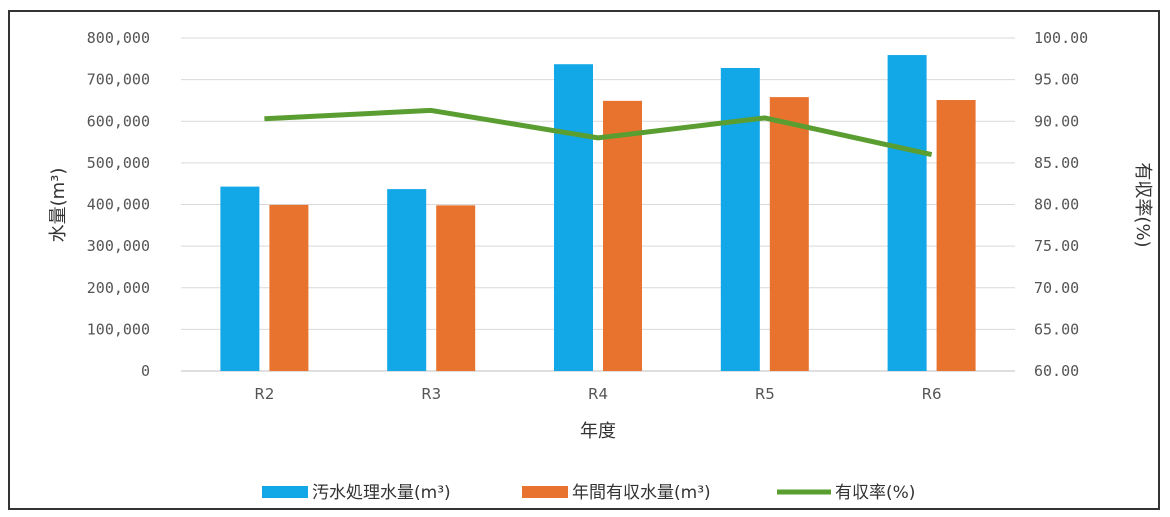 This screenshot has width=1170, height=517. What do you see at coordinates (765, 394) in the screenshot?
I see `x-tick-label: R5` at bounding box center [765, 394].